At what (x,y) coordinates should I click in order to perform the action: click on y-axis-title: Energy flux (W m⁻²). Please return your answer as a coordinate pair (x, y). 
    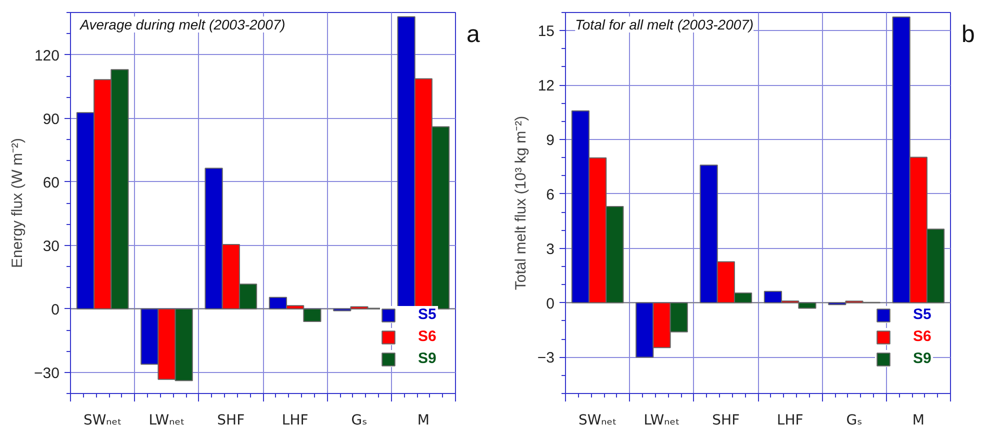
    Looking at the image, I should click on (17, 203).